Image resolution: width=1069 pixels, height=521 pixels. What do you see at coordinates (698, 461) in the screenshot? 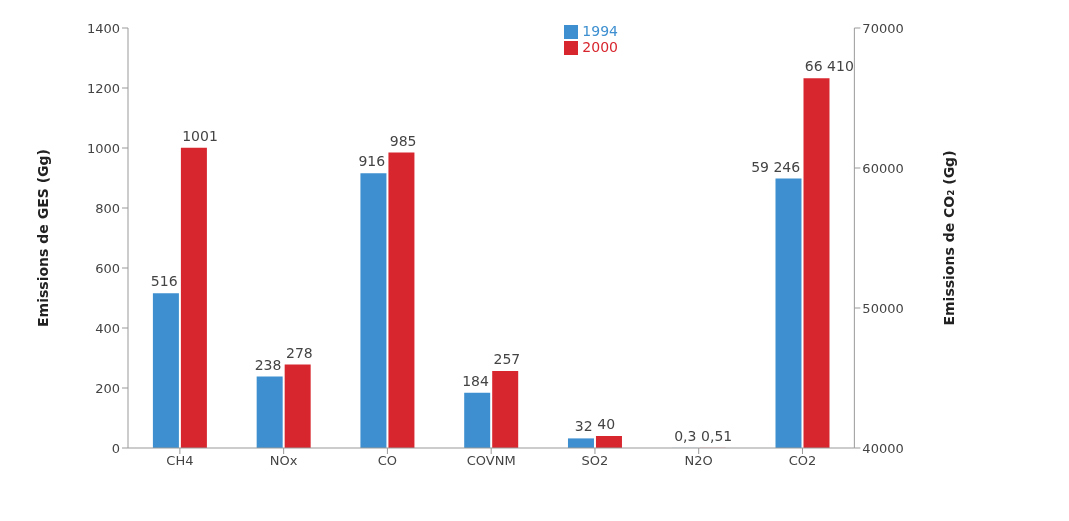
I see `x-tick-label: N2O` at bounding box center [698, 461].